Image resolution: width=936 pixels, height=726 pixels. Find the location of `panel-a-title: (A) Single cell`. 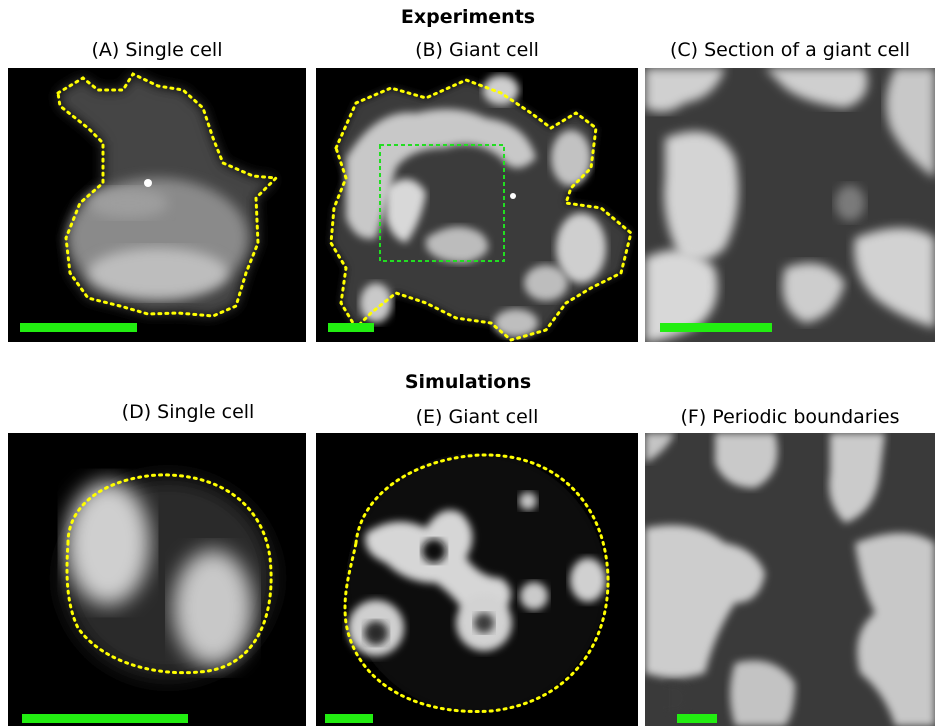

panel-a-title: (A) Single cell is located at coordinates (157, 50).